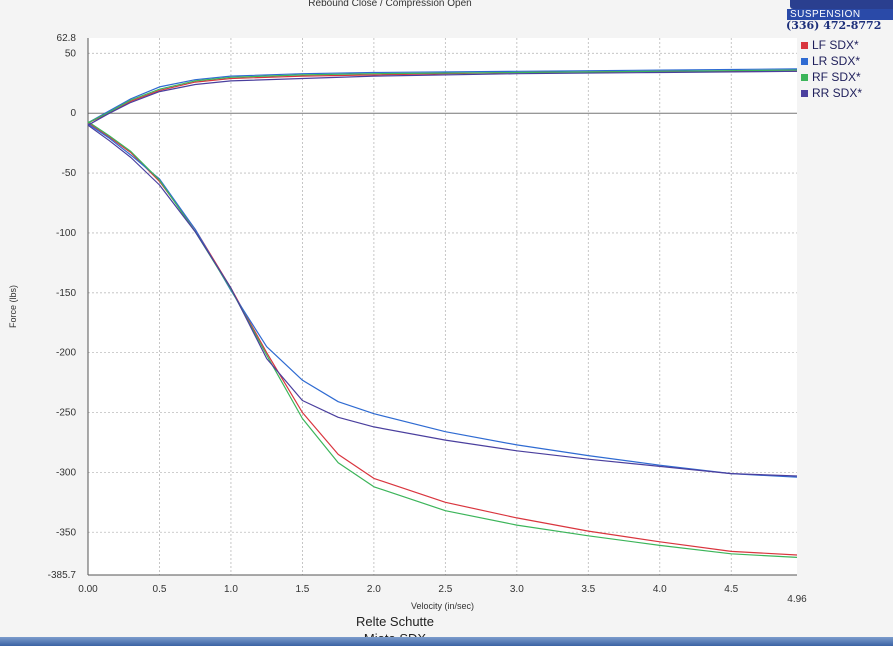 This screenshot has width=893, height=646. I want to click on series-line-3-rebound, so click(442, 96).